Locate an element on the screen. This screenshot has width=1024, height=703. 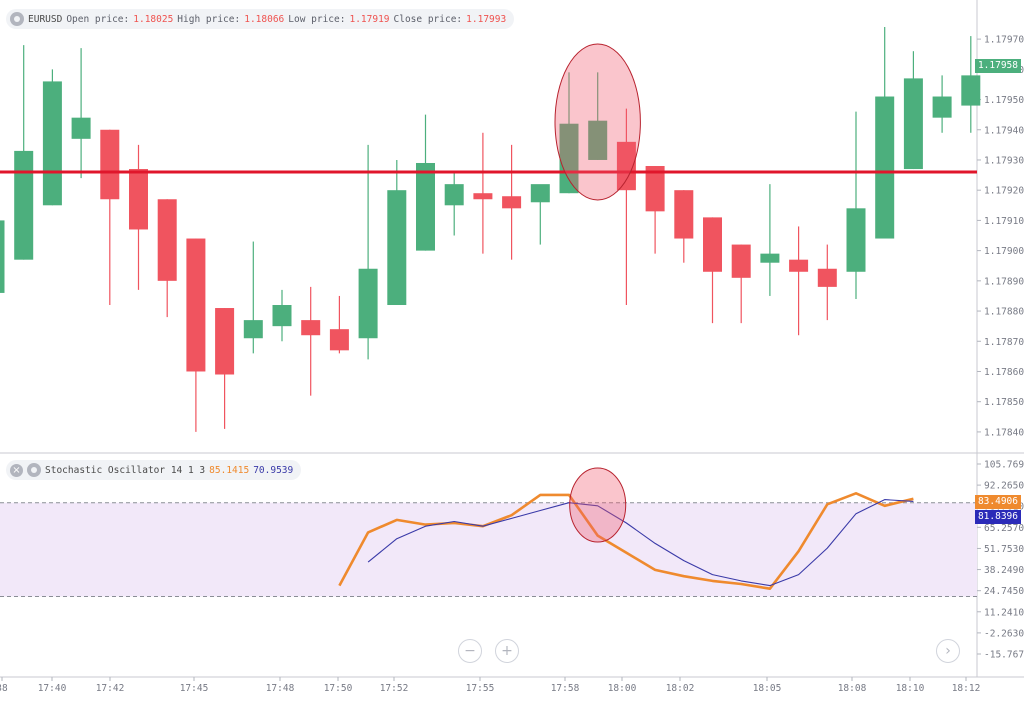
close-label: Close price: is located at coordinates (428, 19).